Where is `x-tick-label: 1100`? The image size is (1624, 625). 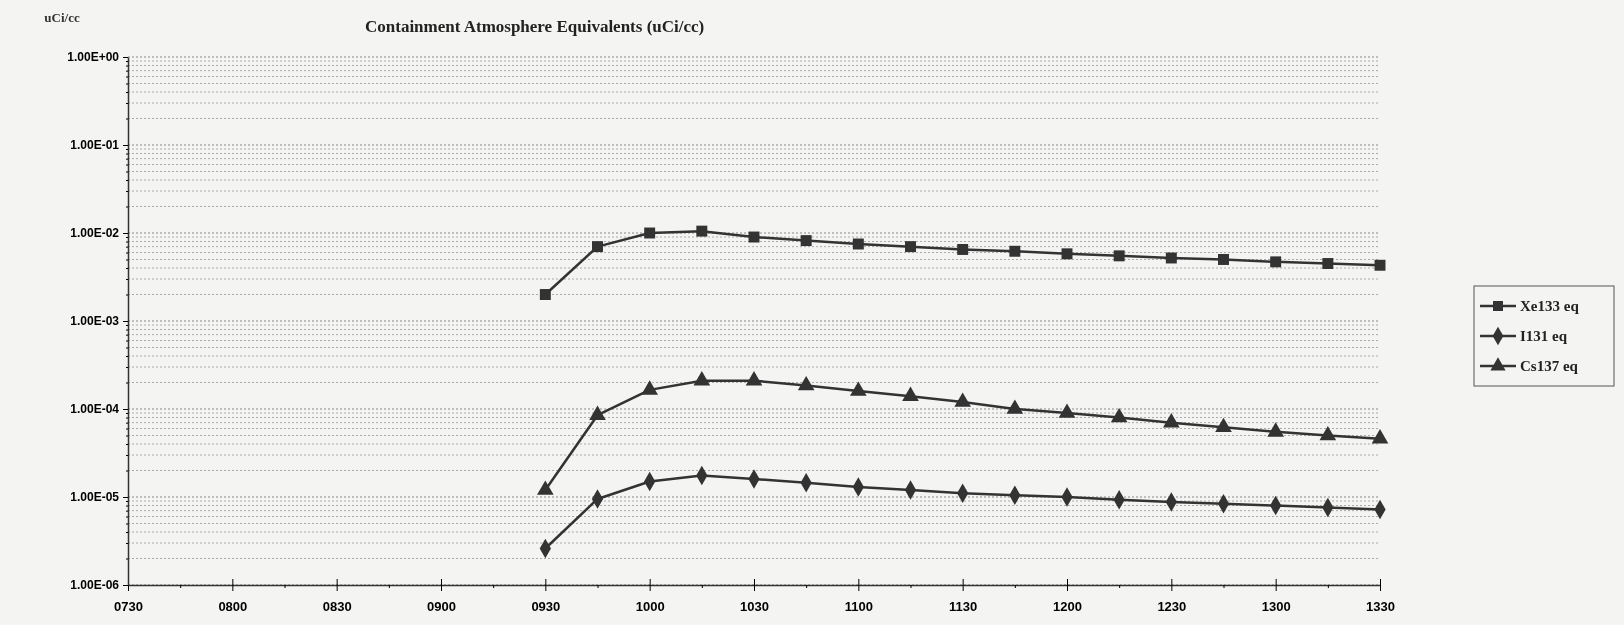
x-tick-label: 1100 is located at coordinates (858, 606).